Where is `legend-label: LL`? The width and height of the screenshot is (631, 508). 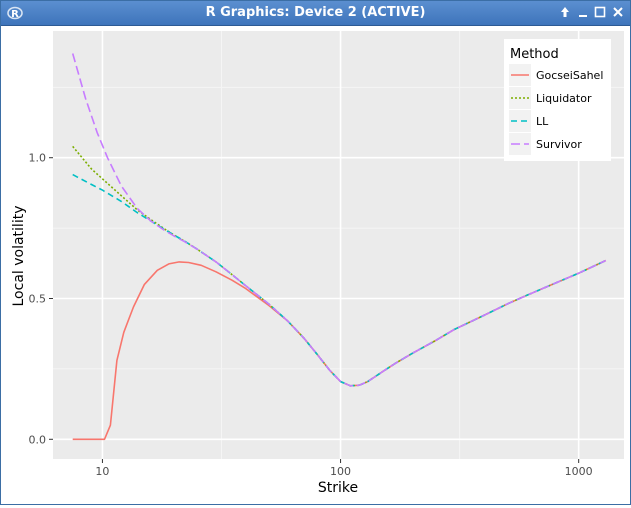 legend-label: LL is located at coordinates (542, 121).